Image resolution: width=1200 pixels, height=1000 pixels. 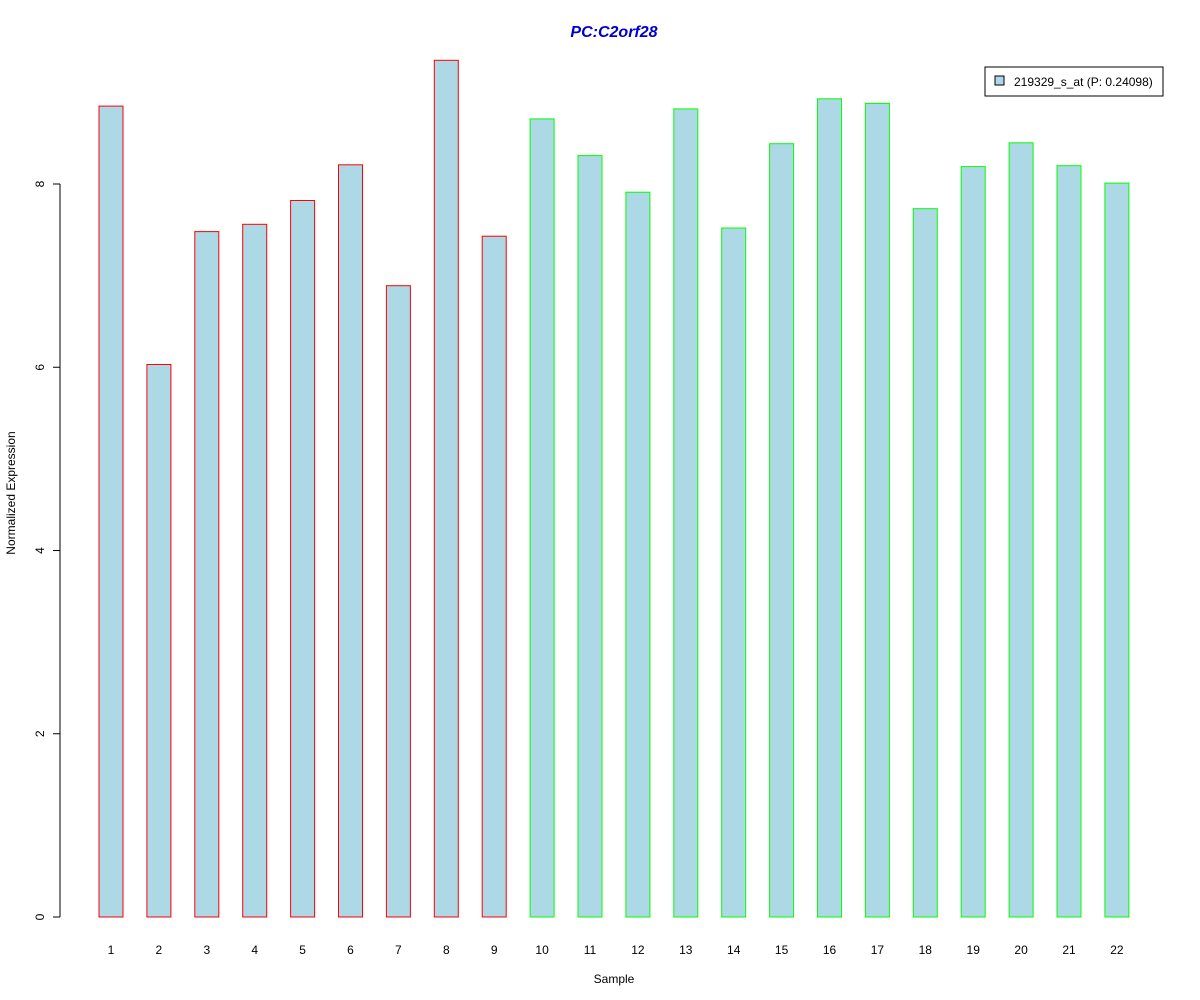 What do you see at coordinates (686, 950) in the screenshot?
I see `x-tick-label: 13` at bounding box center [686, 950].